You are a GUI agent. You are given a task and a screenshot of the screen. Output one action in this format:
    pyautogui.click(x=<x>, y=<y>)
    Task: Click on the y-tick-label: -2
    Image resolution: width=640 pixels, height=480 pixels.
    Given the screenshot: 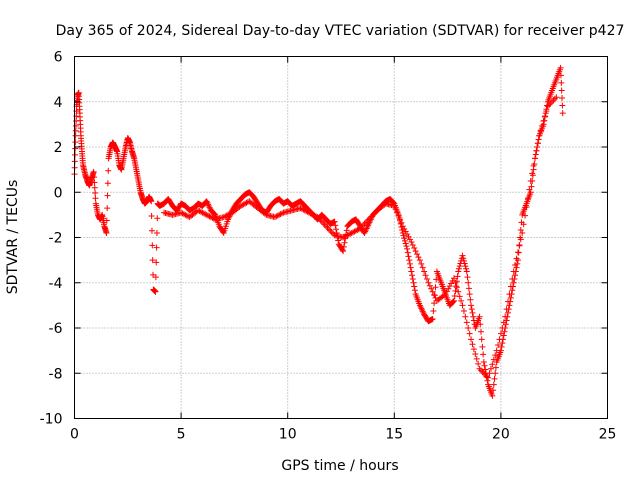 What is the action you would take?
    pyautogui.click(x=56, y=239)
    